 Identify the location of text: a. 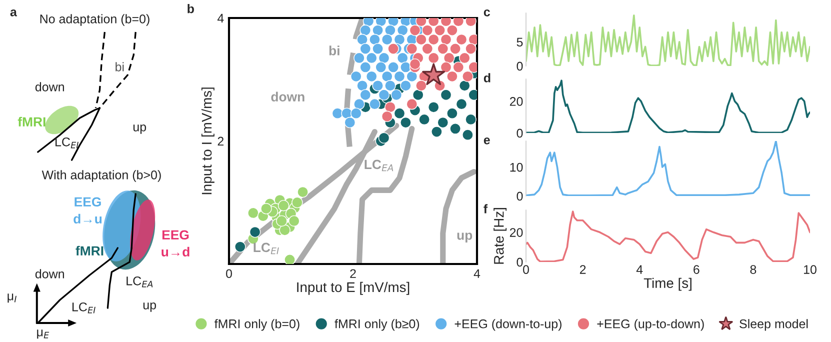
(14, 13).